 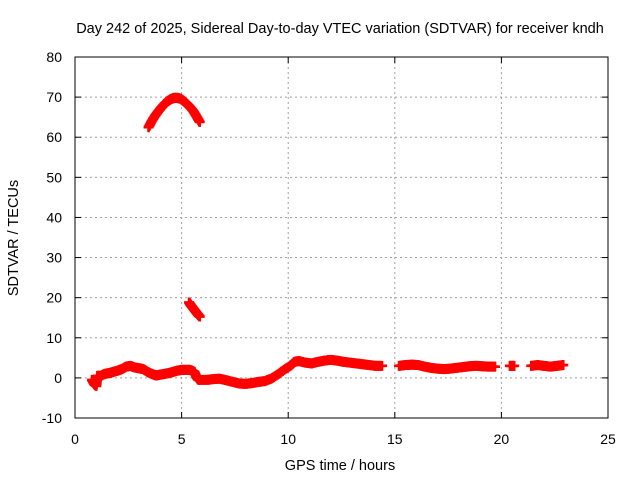 What do you see at coordinates (58, 378) in the screenshot?
I see `y-tick-label: 0` at bounding box center [58, 378].